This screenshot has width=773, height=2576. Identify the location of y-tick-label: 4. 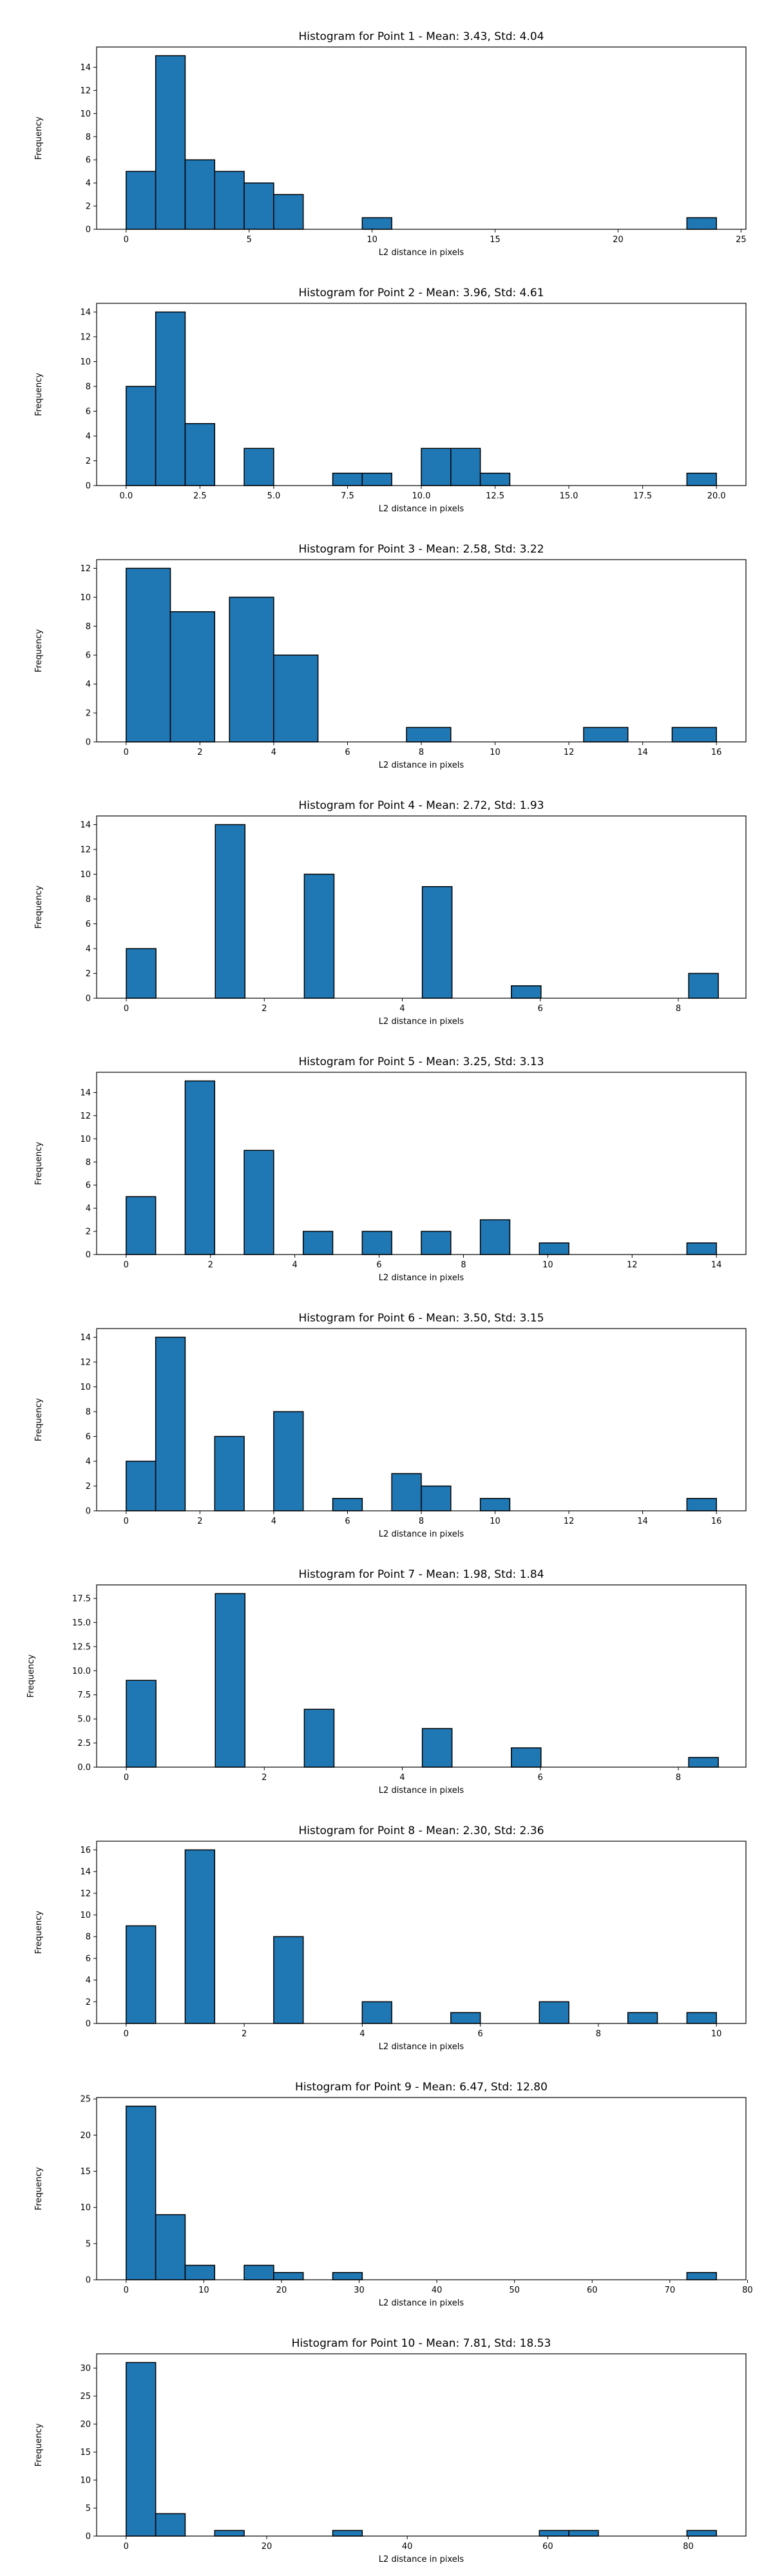
(88, 1981).